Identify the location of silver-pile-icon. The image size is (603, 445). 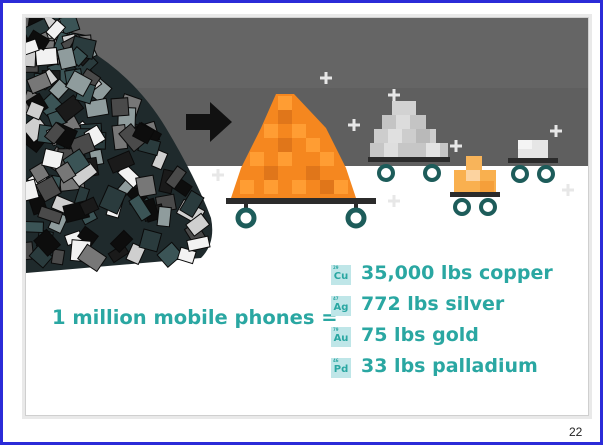
(409, 129).